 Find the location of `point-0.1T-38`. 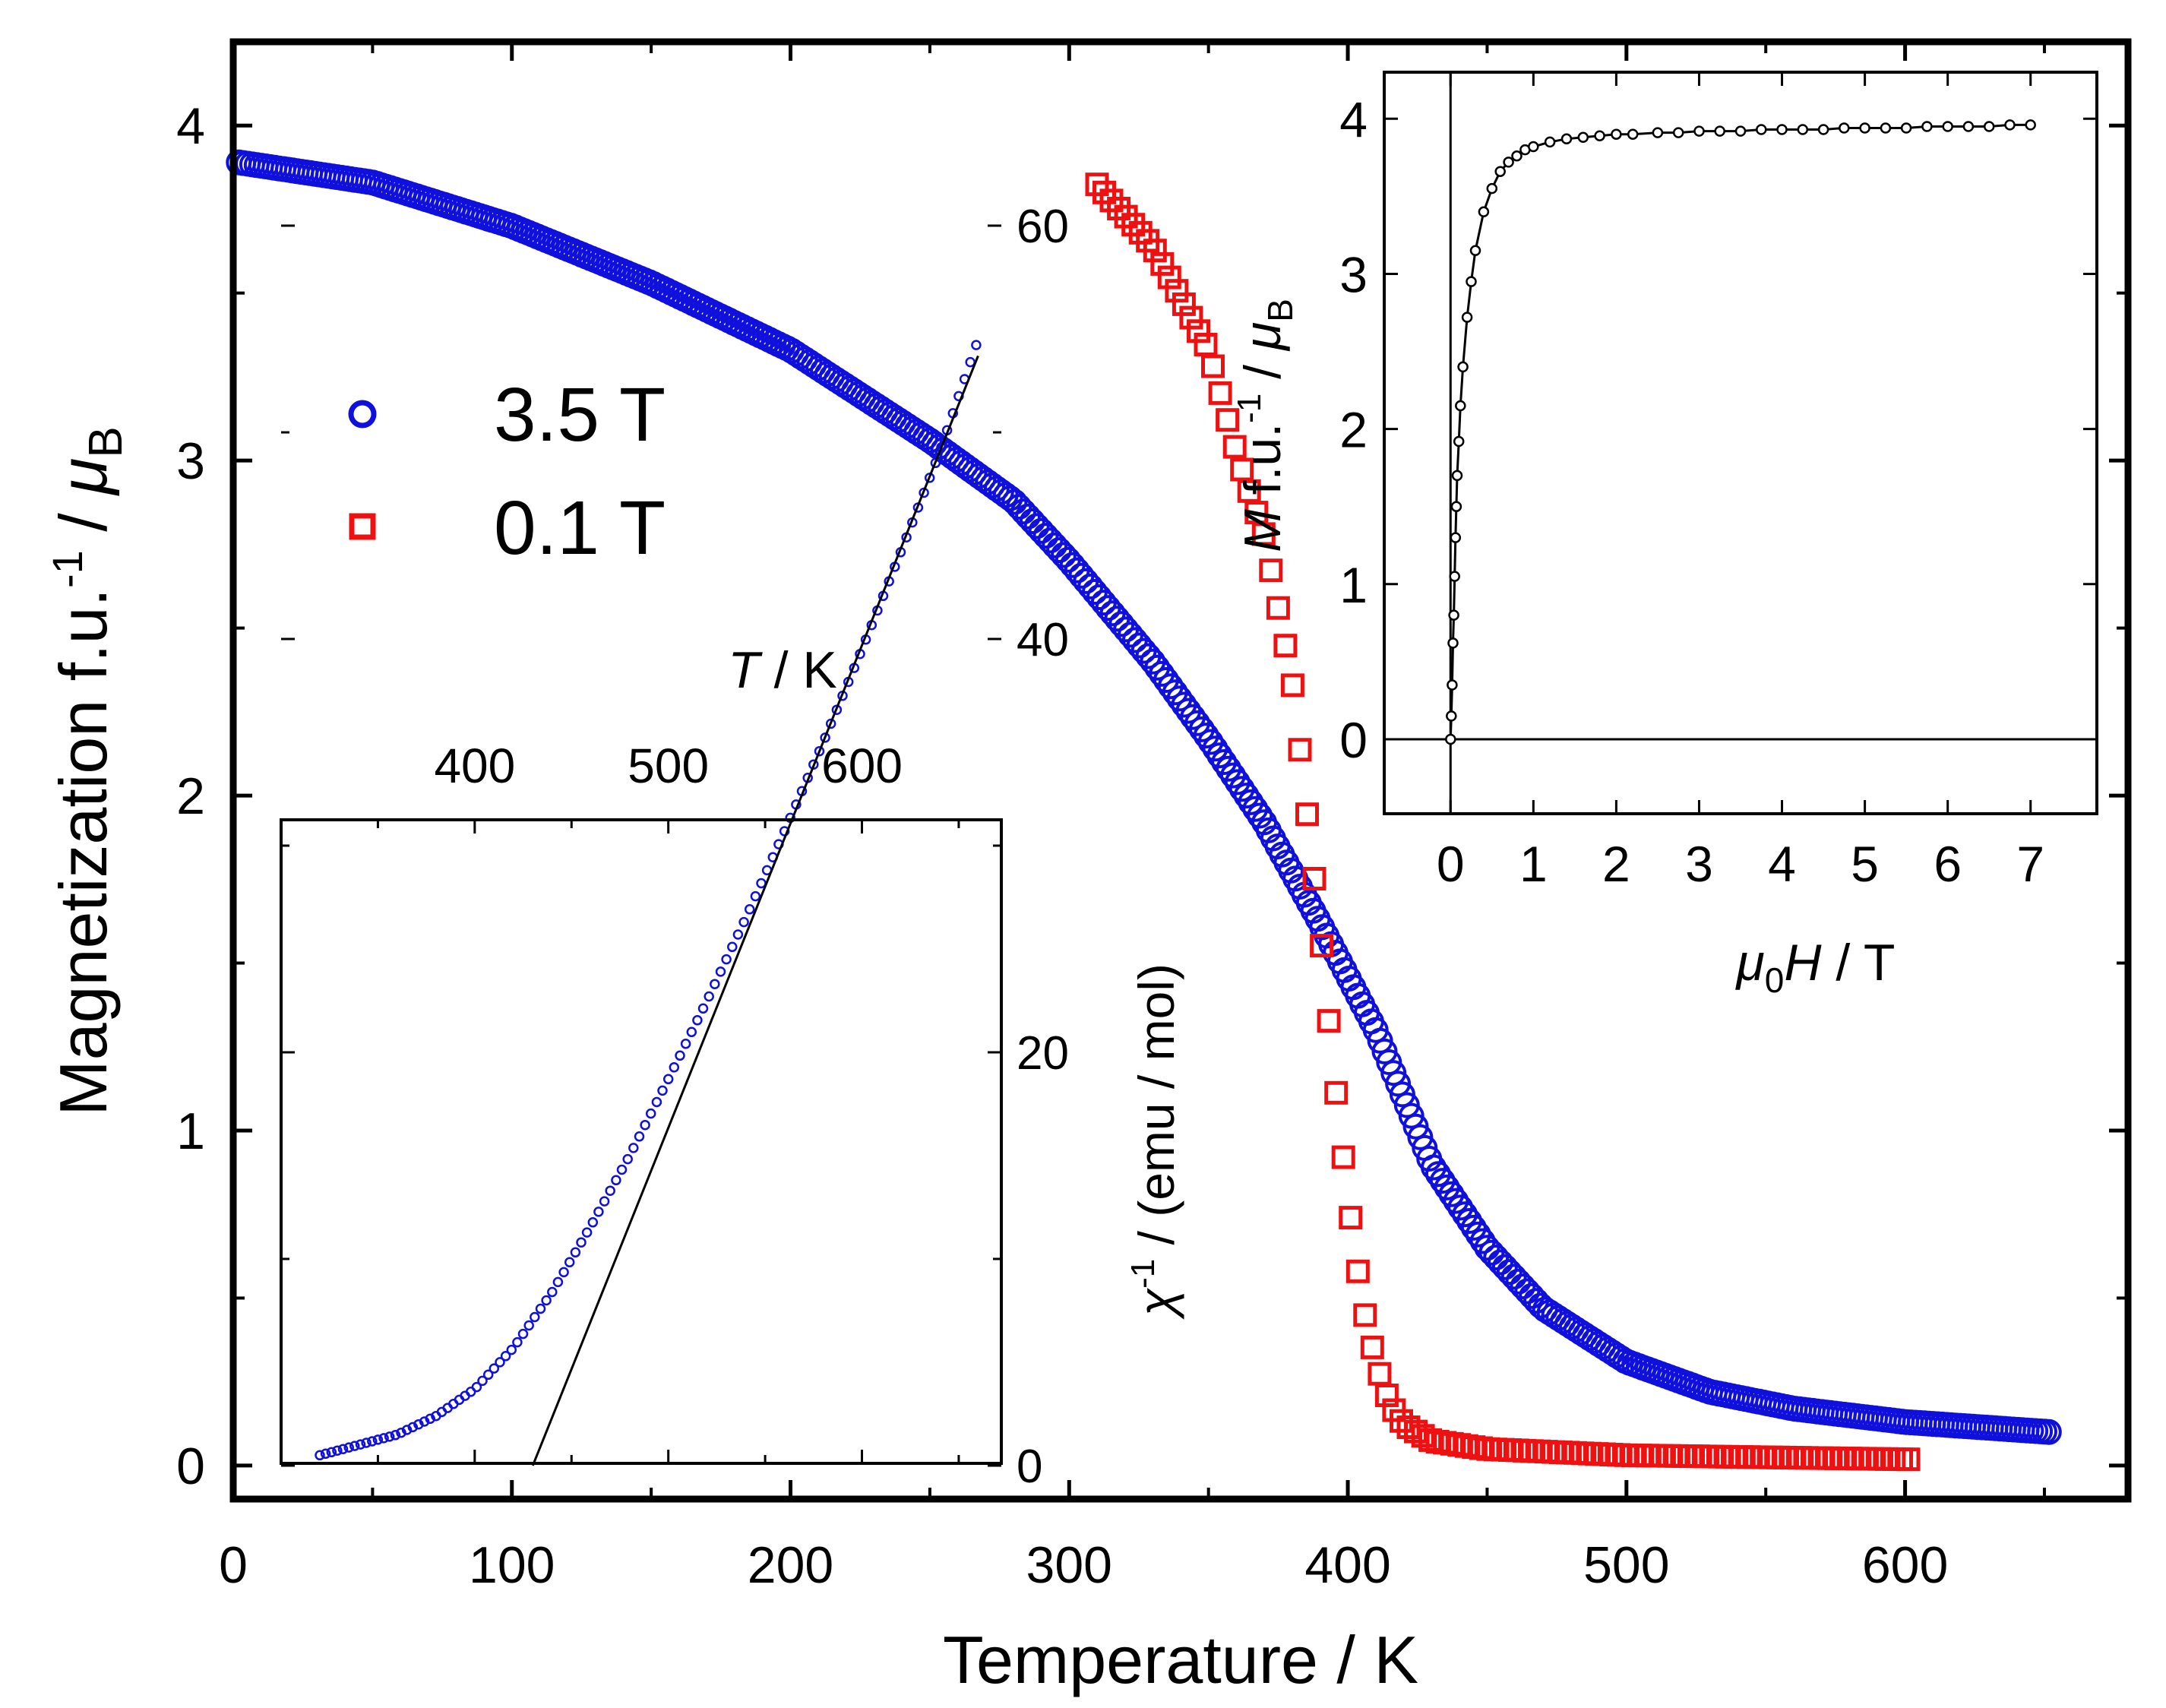

point-0.1T-38 is located at coordinates (1372, 1347).